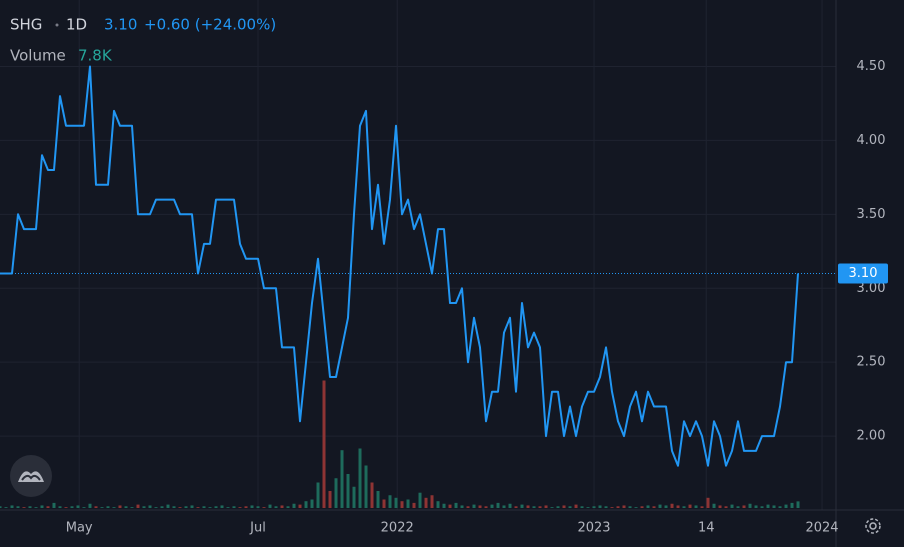  What do you see at coordinates (593, 528) in the screenshot?
I see `x-tick-label: 2023` at bounding box center [593, 528].